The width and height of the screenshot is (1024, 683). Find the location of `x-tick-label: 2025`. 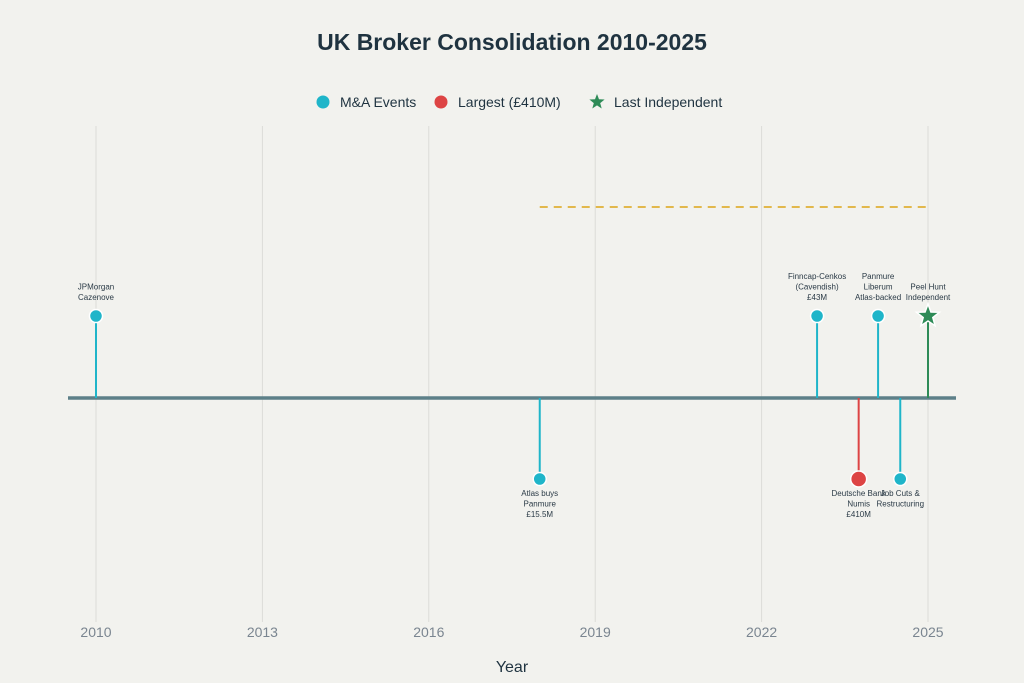

x-tick-label: 2025 is located at coordinates (927, 632).